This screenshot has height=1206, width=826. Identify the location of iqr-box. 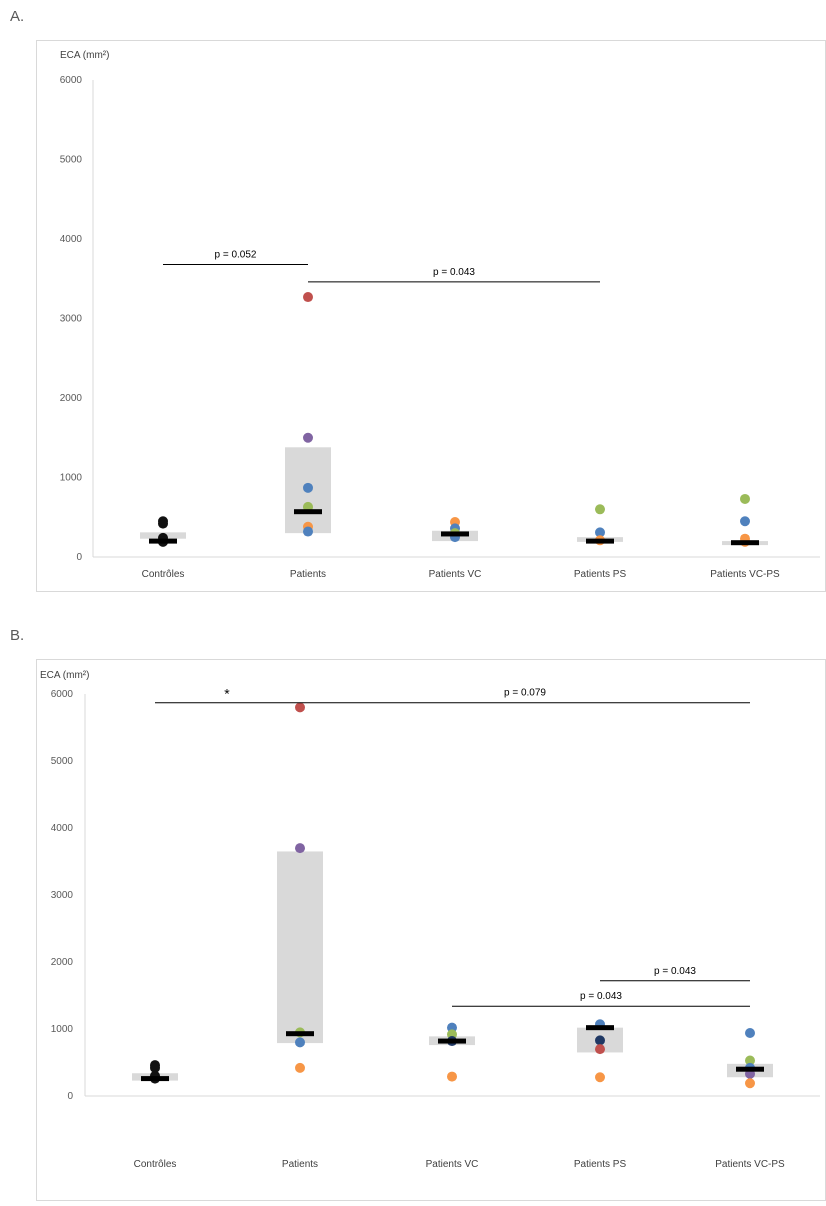
(300, 947).